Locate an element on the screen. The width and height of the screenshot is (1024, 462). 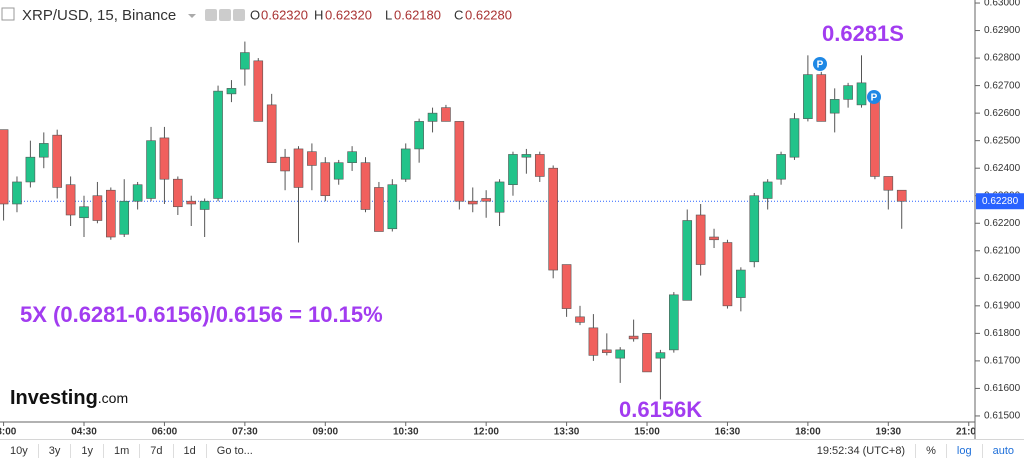
log-toggle: log is located at coordinates (965, 451).